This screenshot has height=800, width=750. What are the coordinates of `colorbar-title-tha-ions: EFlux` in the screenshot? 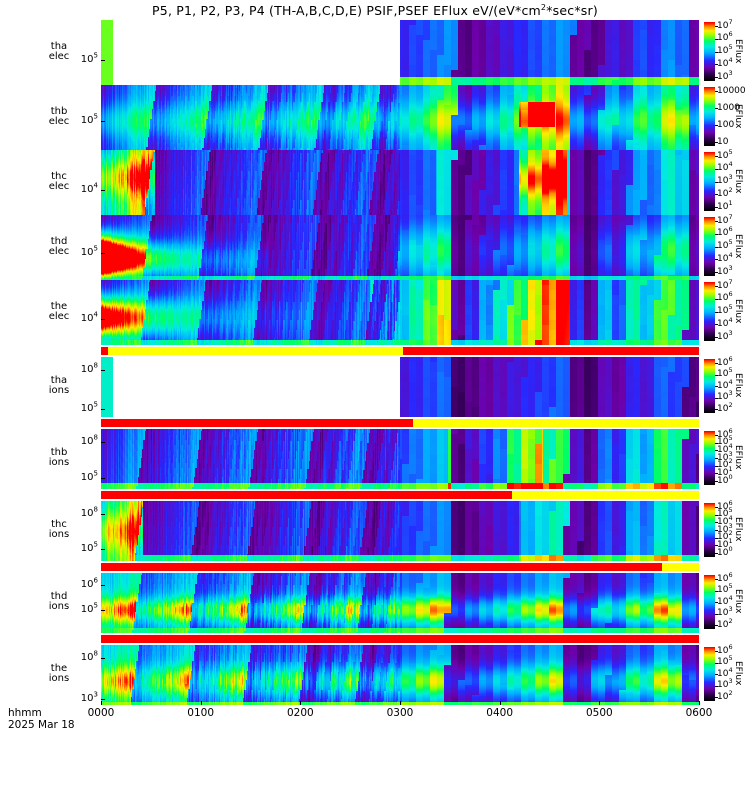 It's located at (738, 385).